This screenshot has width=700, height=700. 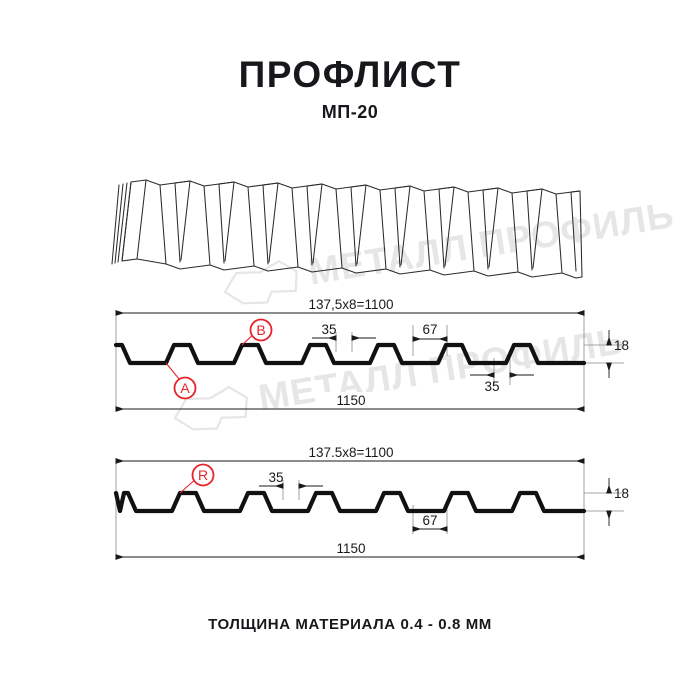 I want to click on dimension-overall-width-section-one: 1150, so click(x=350, y=402).